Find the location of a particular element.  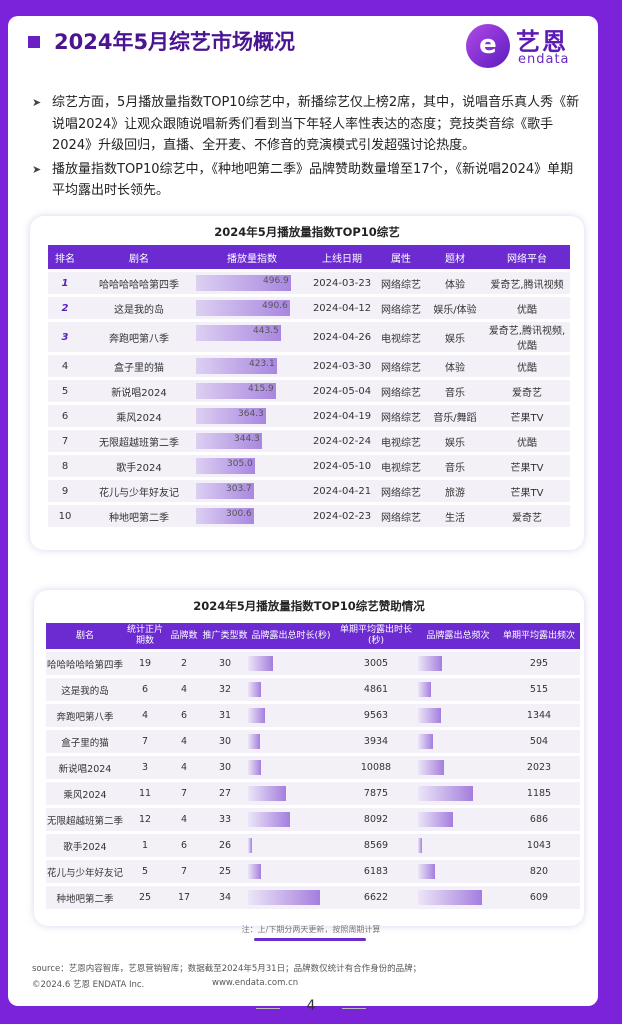

table2-title: 2024年5月播放量指数TOP10综艺赞助情况 is located at coordinates (309, 606).